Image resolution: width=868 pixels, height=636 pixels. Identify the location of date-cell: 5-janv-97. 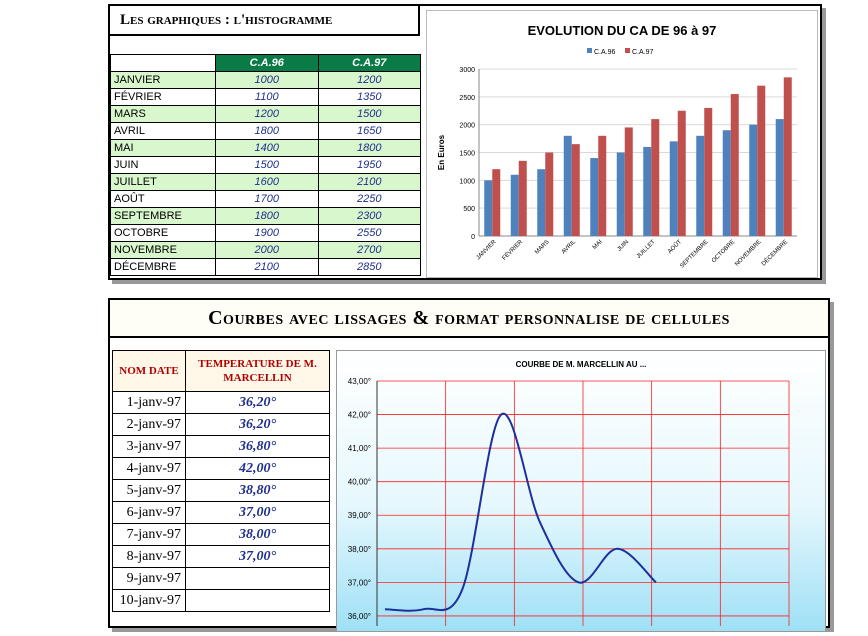
(149, 491).